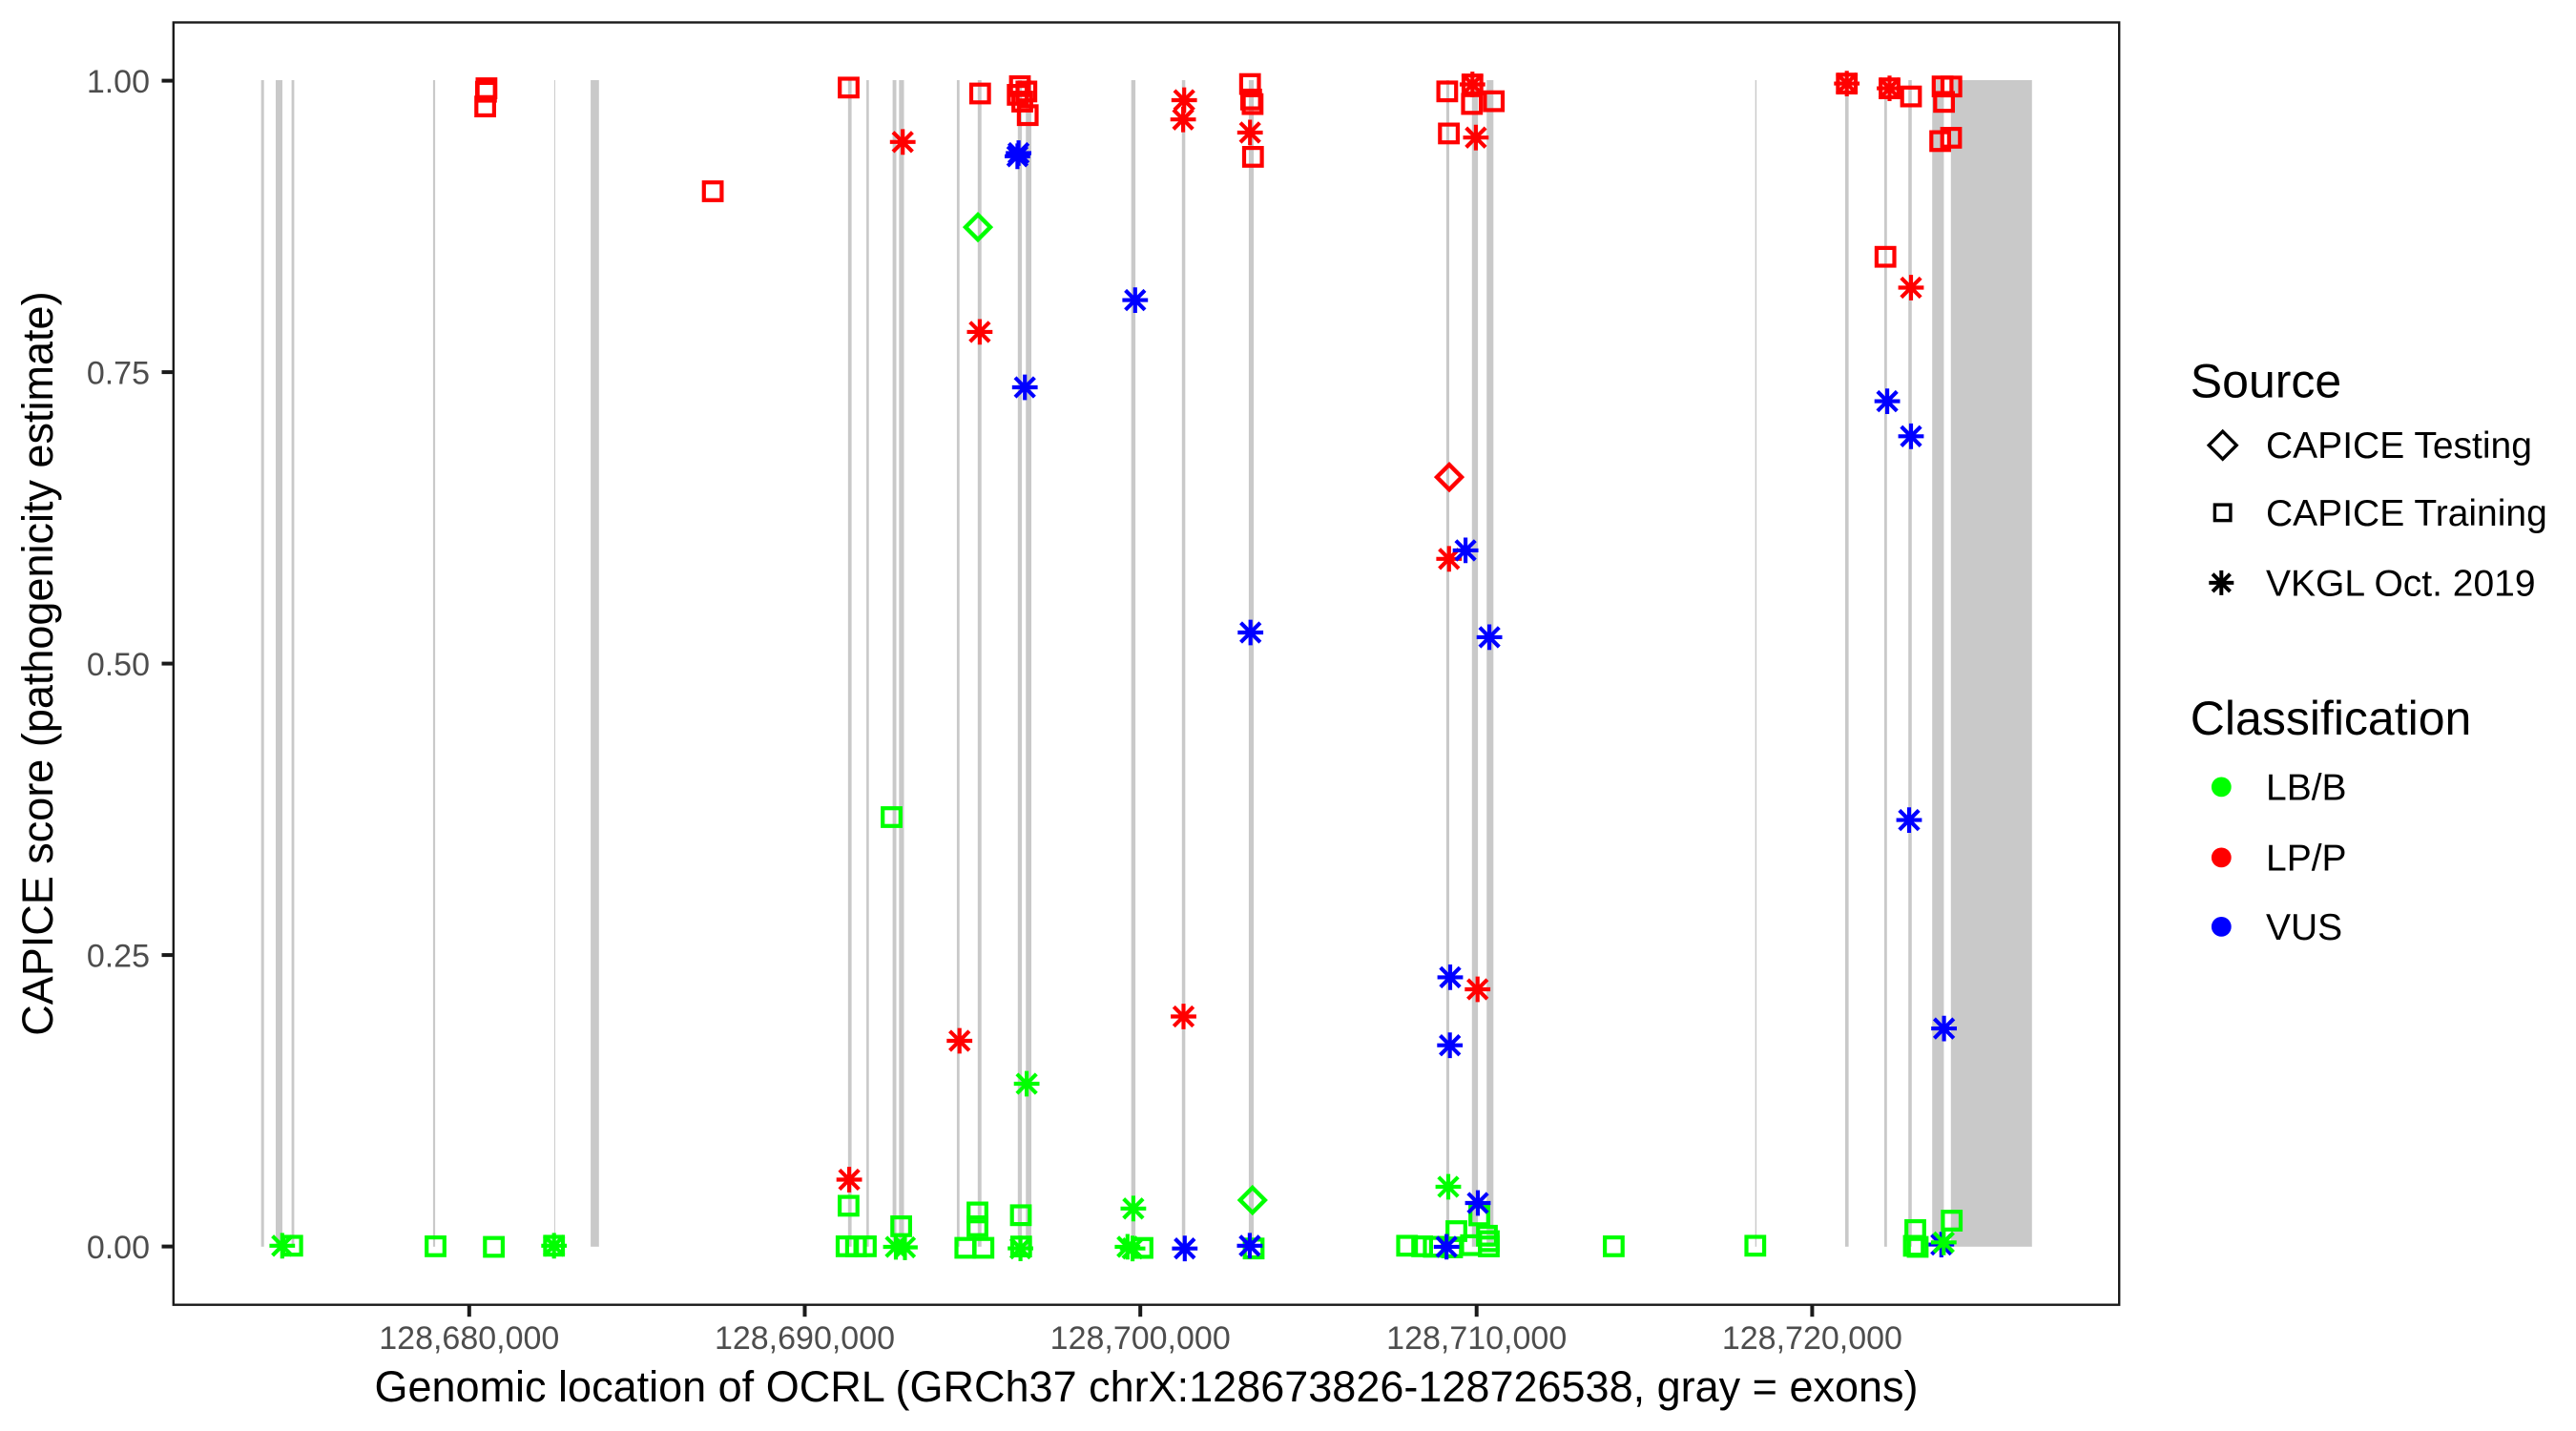 This screenshot has width=2576, height=1431. What do you see at coordinates (118, 1248) in the screenshot?
I see `svg-text: 0.00` at bounding box center [118, 1248].